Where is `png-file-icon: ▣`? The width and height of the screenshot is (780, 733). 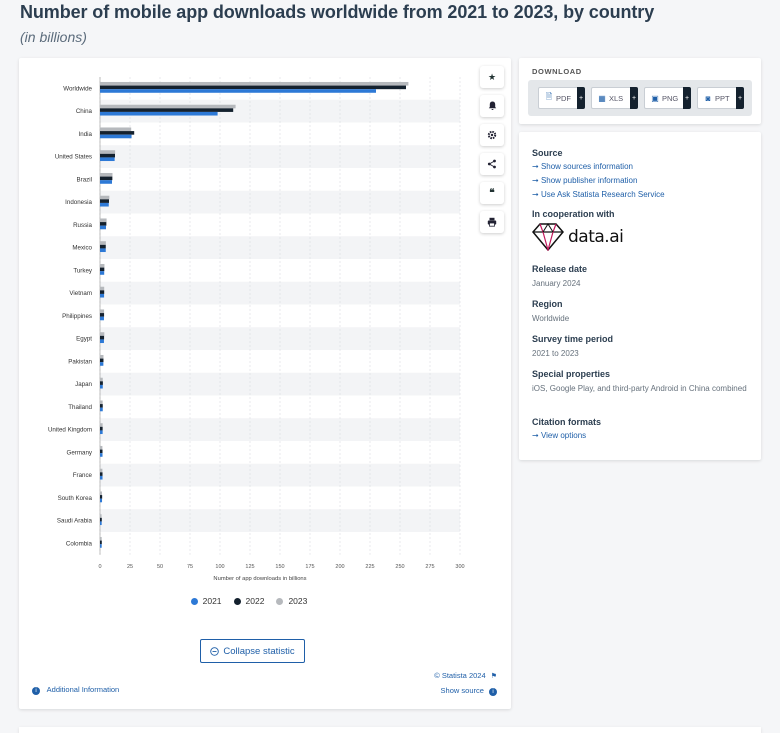 png-file-icon: ▣ is located at coordinates (655, 98).